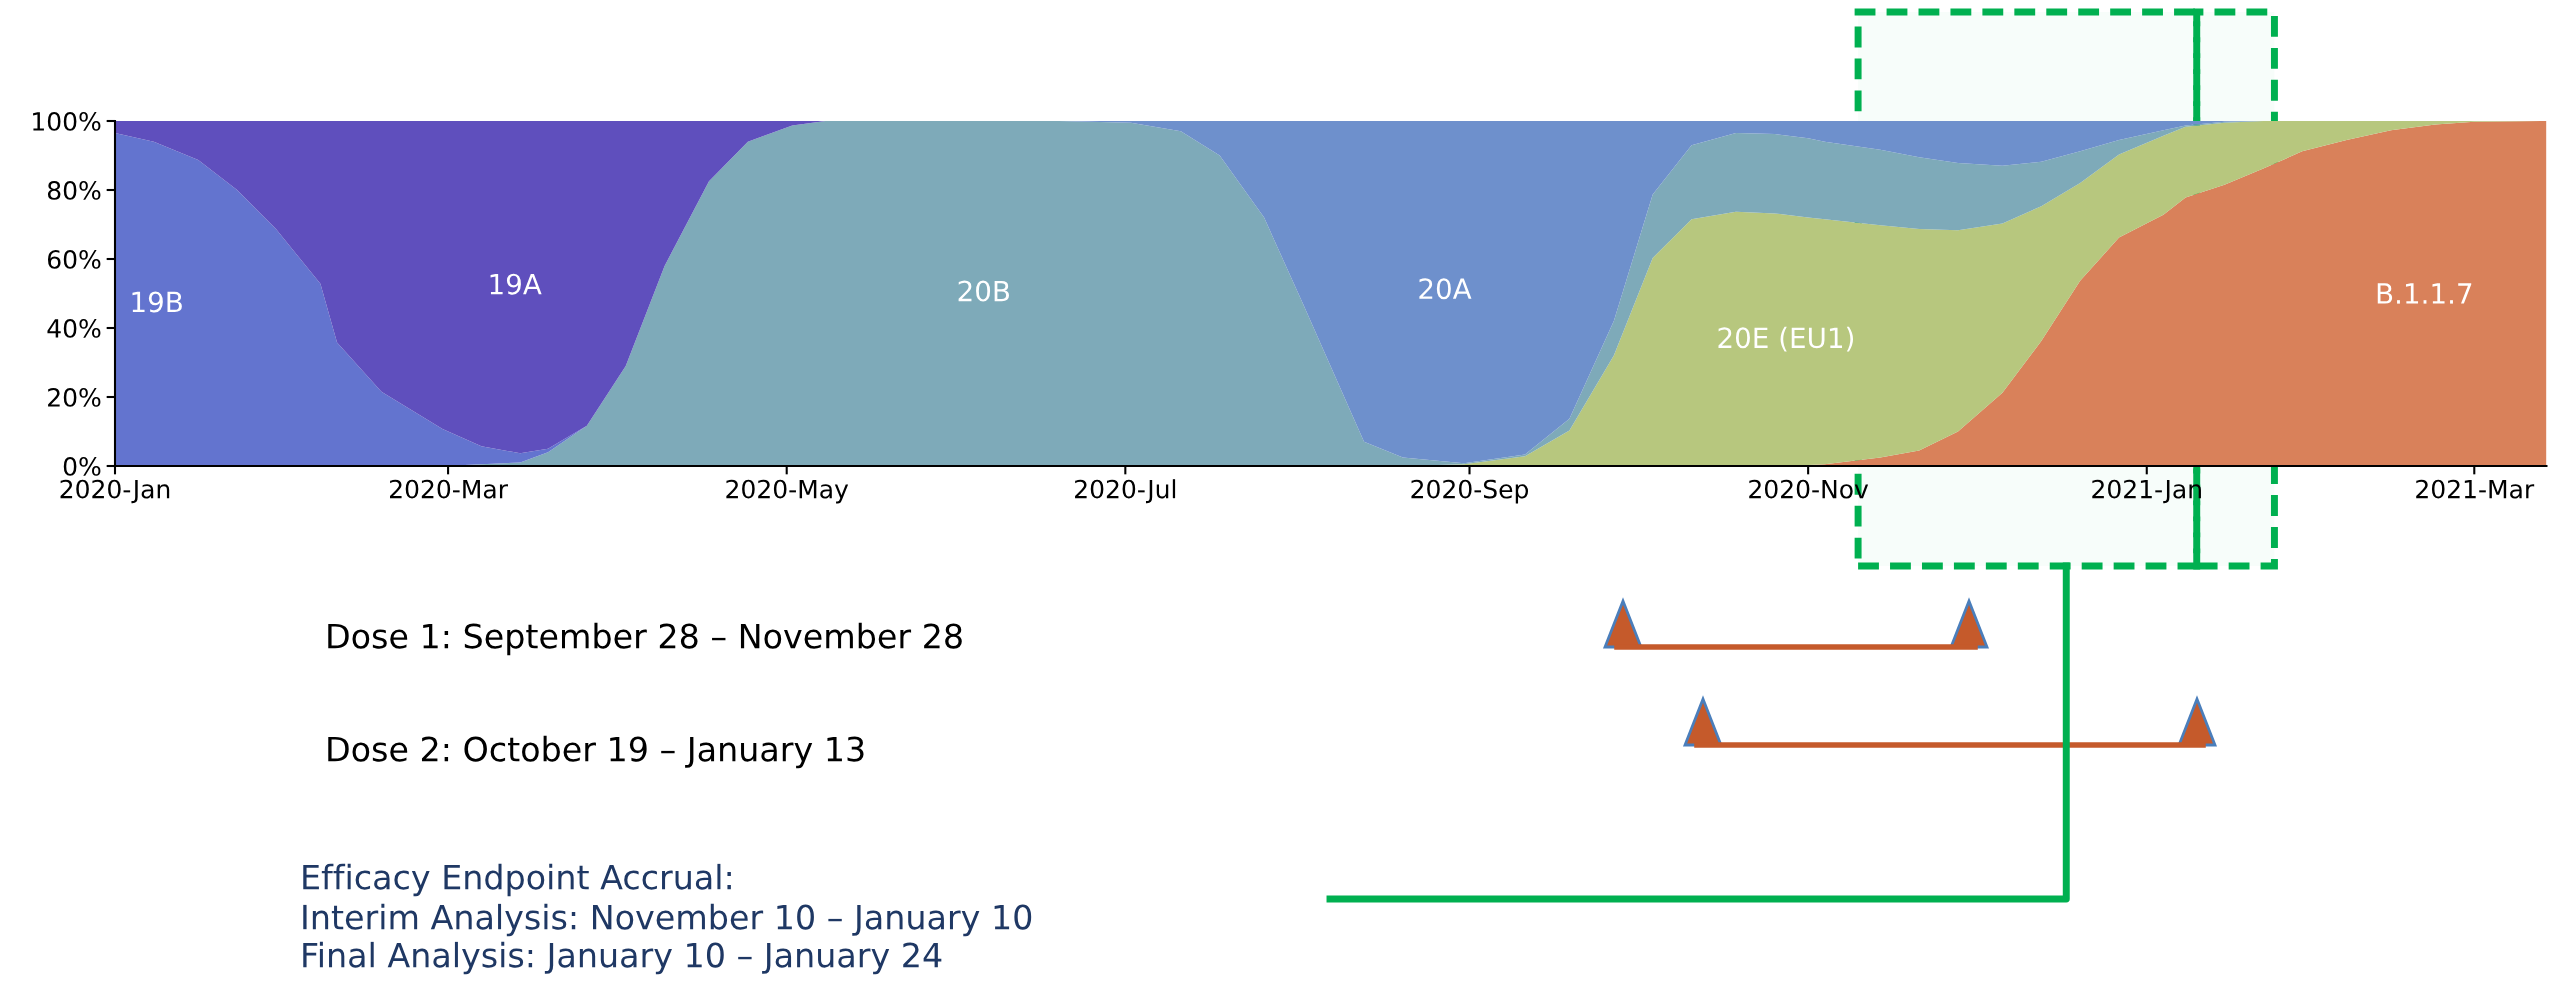 This screenshot has width=2549, height=982. Describe the element at coordinates (1445, 289) in the screenshot. I see `series-label: 20A` at that location.